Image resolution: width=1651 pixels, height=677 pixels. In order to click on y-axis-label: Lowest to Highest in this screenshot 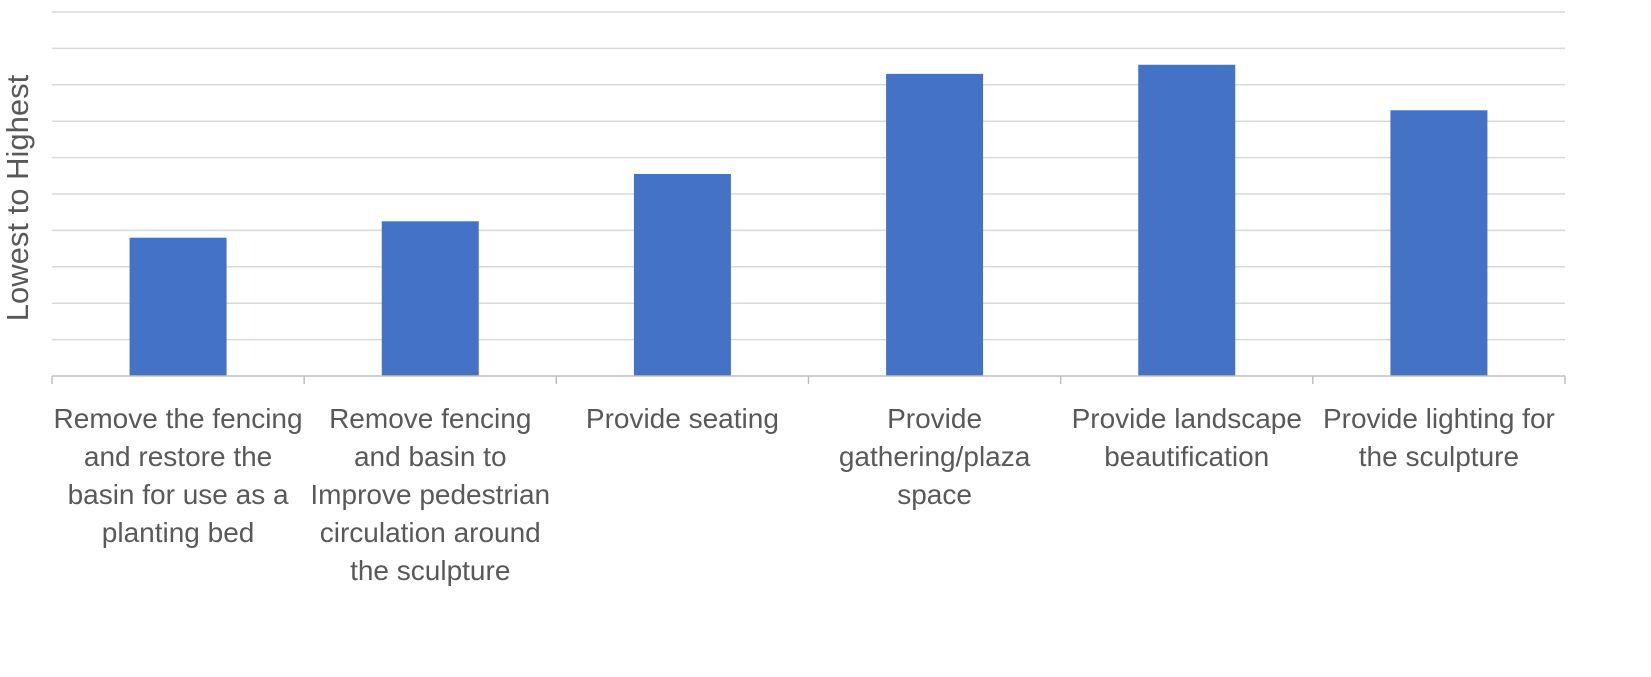, I will do `click(18, 197)`.